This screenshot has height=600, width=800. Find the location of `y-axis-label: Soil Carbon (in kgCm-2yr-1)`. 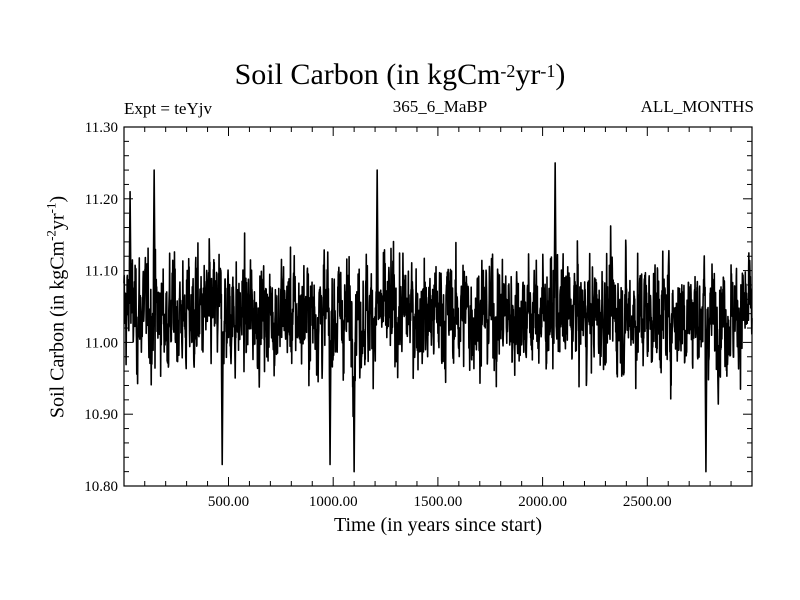

y-axis-label: Soil Carbon (in kgCm-2yr-1) is located at coordinates (56, 306).